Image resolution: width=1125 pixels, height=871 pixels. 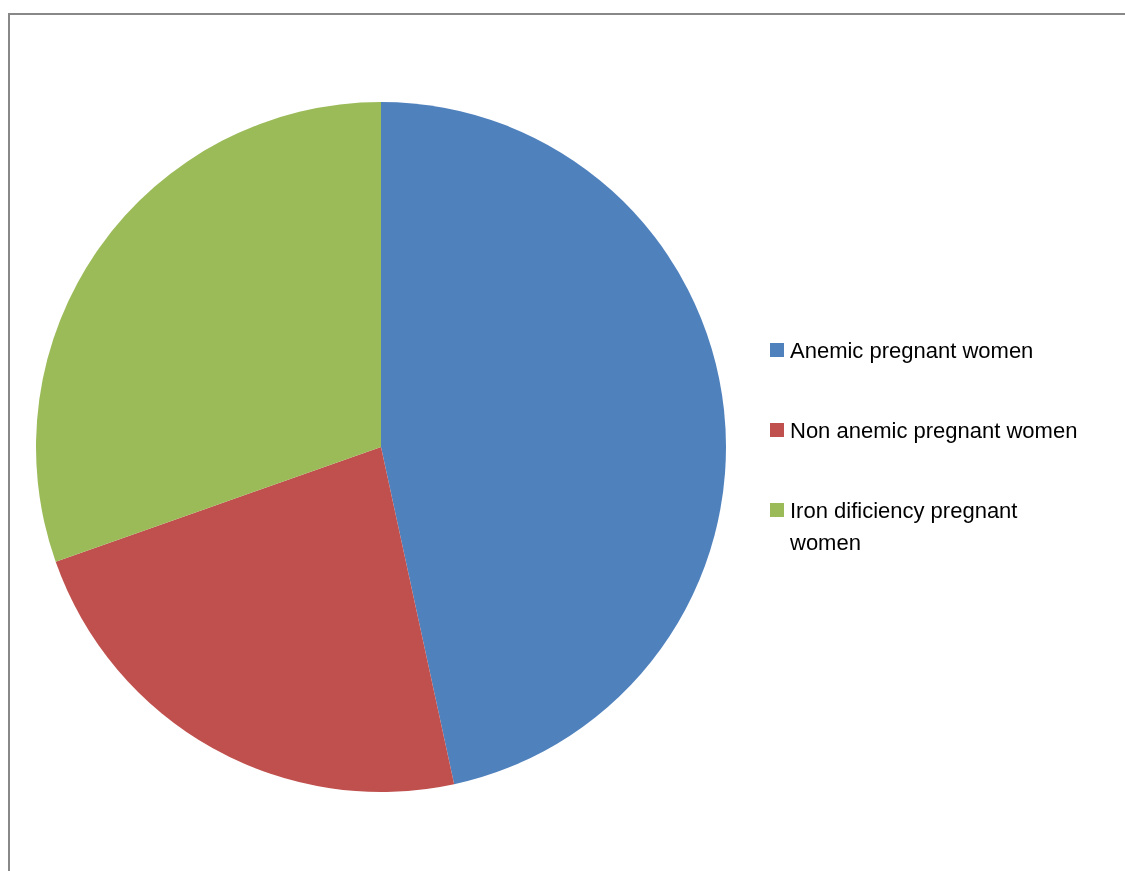 I want to click on legend-label: Anemic pregnant women, so click(x=912, y=350).